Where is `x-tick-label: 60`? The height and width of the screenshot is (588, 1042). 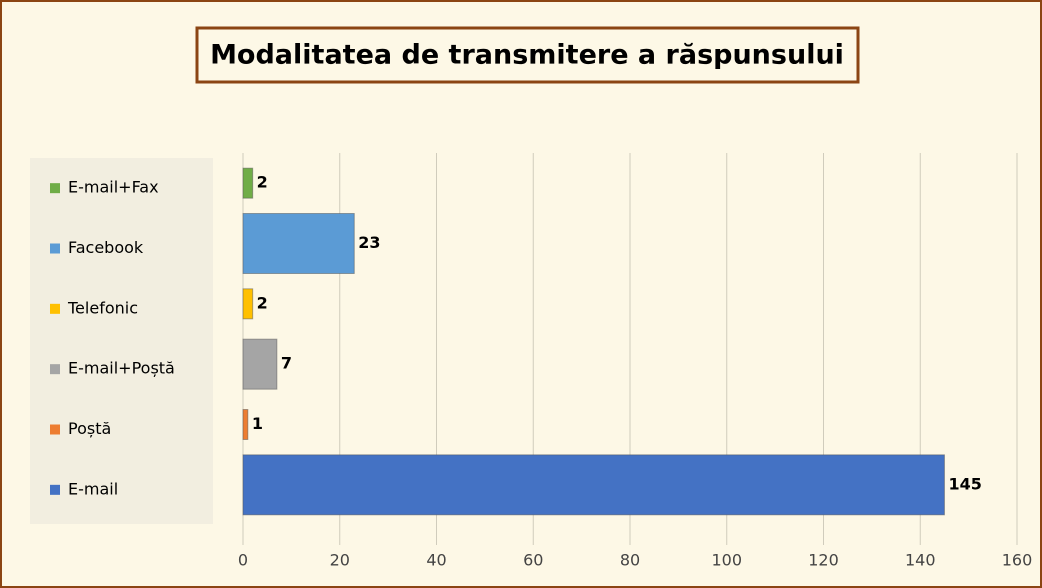 x-tick-label: 60 is located at coordinates (533, 560).